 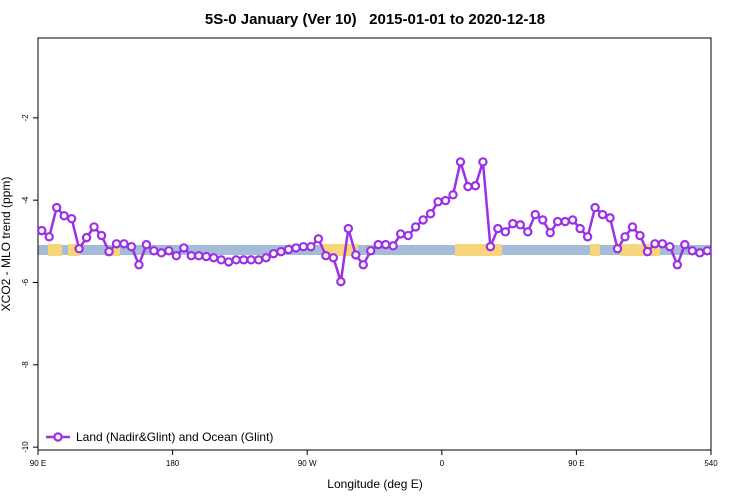 What do you see at coordinates (25, 447) in the screenshot?
I see `y-tick-label: -10` at bounding box center [25, 447].